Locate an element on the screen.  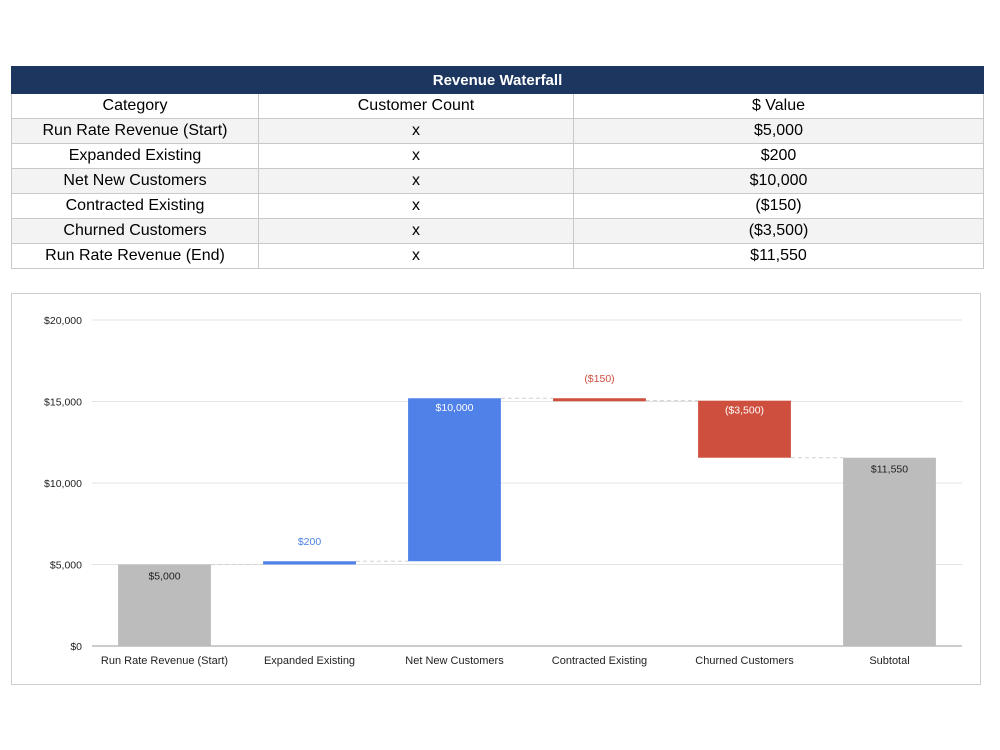
value-cell: $11,550 is located at coordinates (778, 256).